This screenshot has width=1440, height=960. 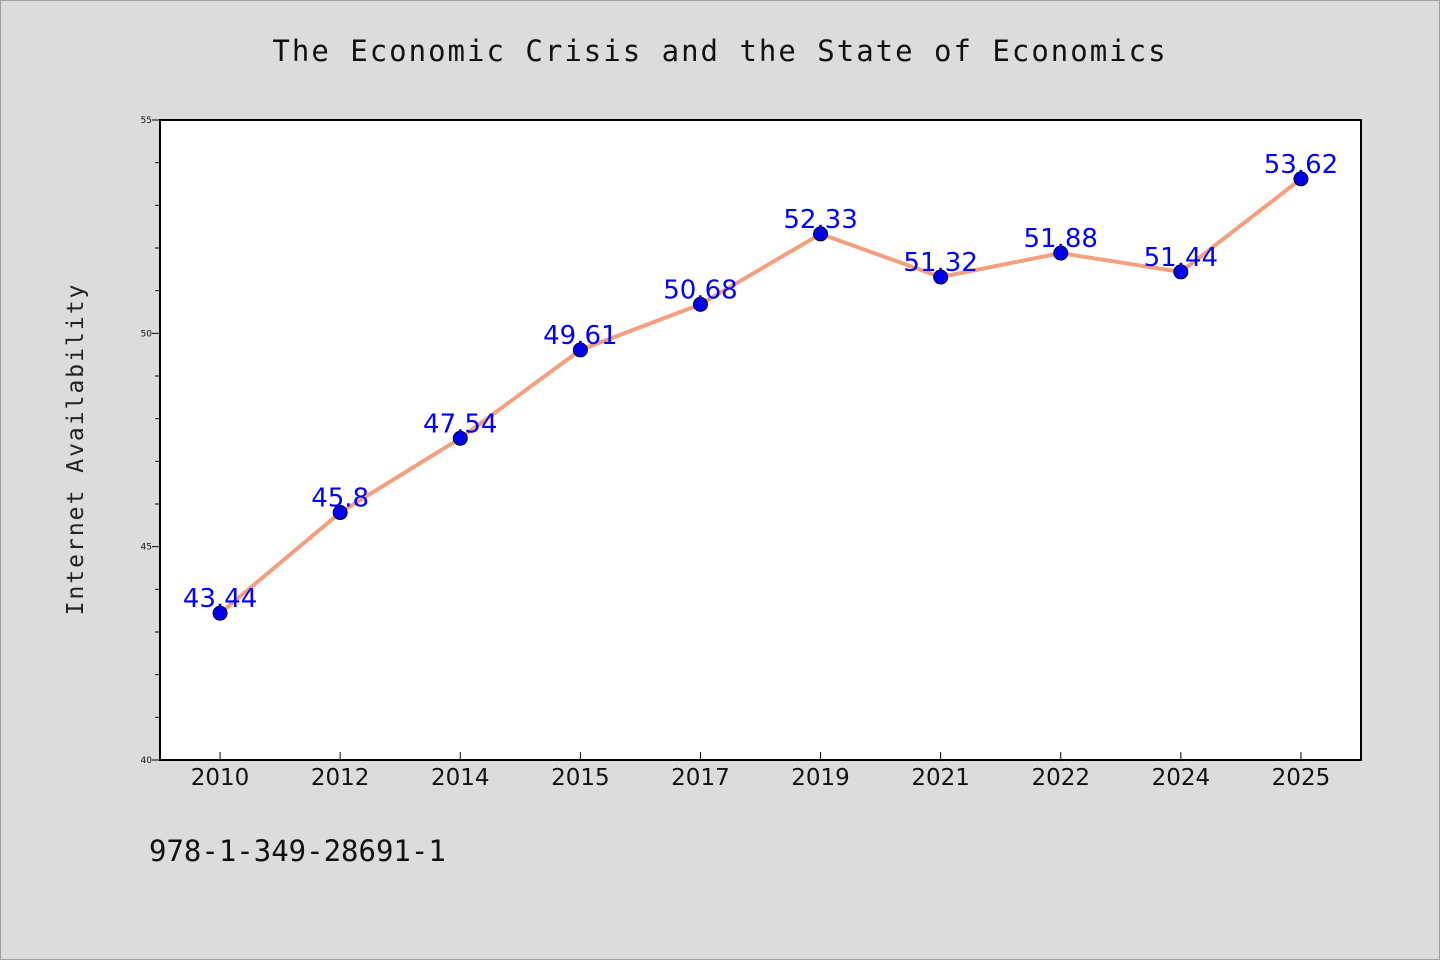 I want to click on x-tick-label: 2022, so click(x=1060, y=778).